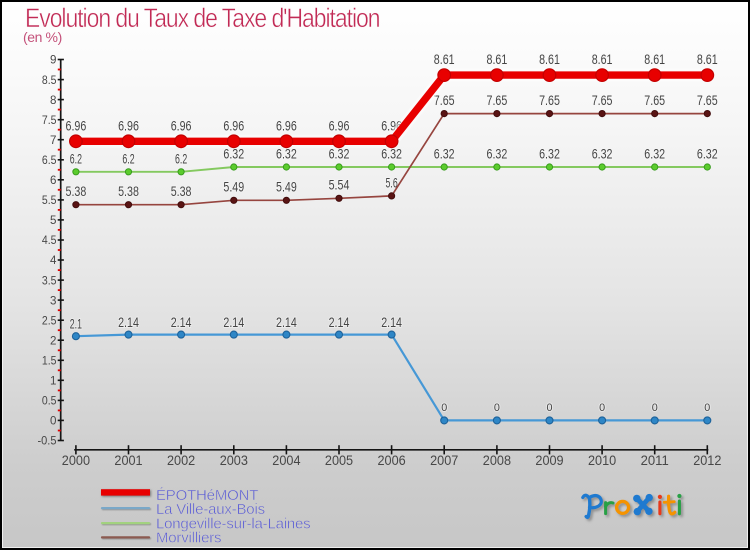 This screenshot has width=750, height=550. What do you see at coordinates (53, 220) in the screenshot?
I see `svg-text: 5` at bounding box center [53, 220].